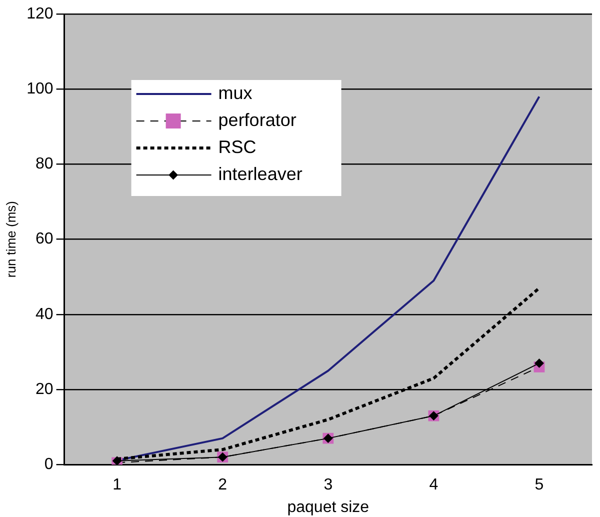  What do you see at coordinates (45, 314) in the screenshot?
I see `y-tick-label: 40` at bounding box center [45, 314].